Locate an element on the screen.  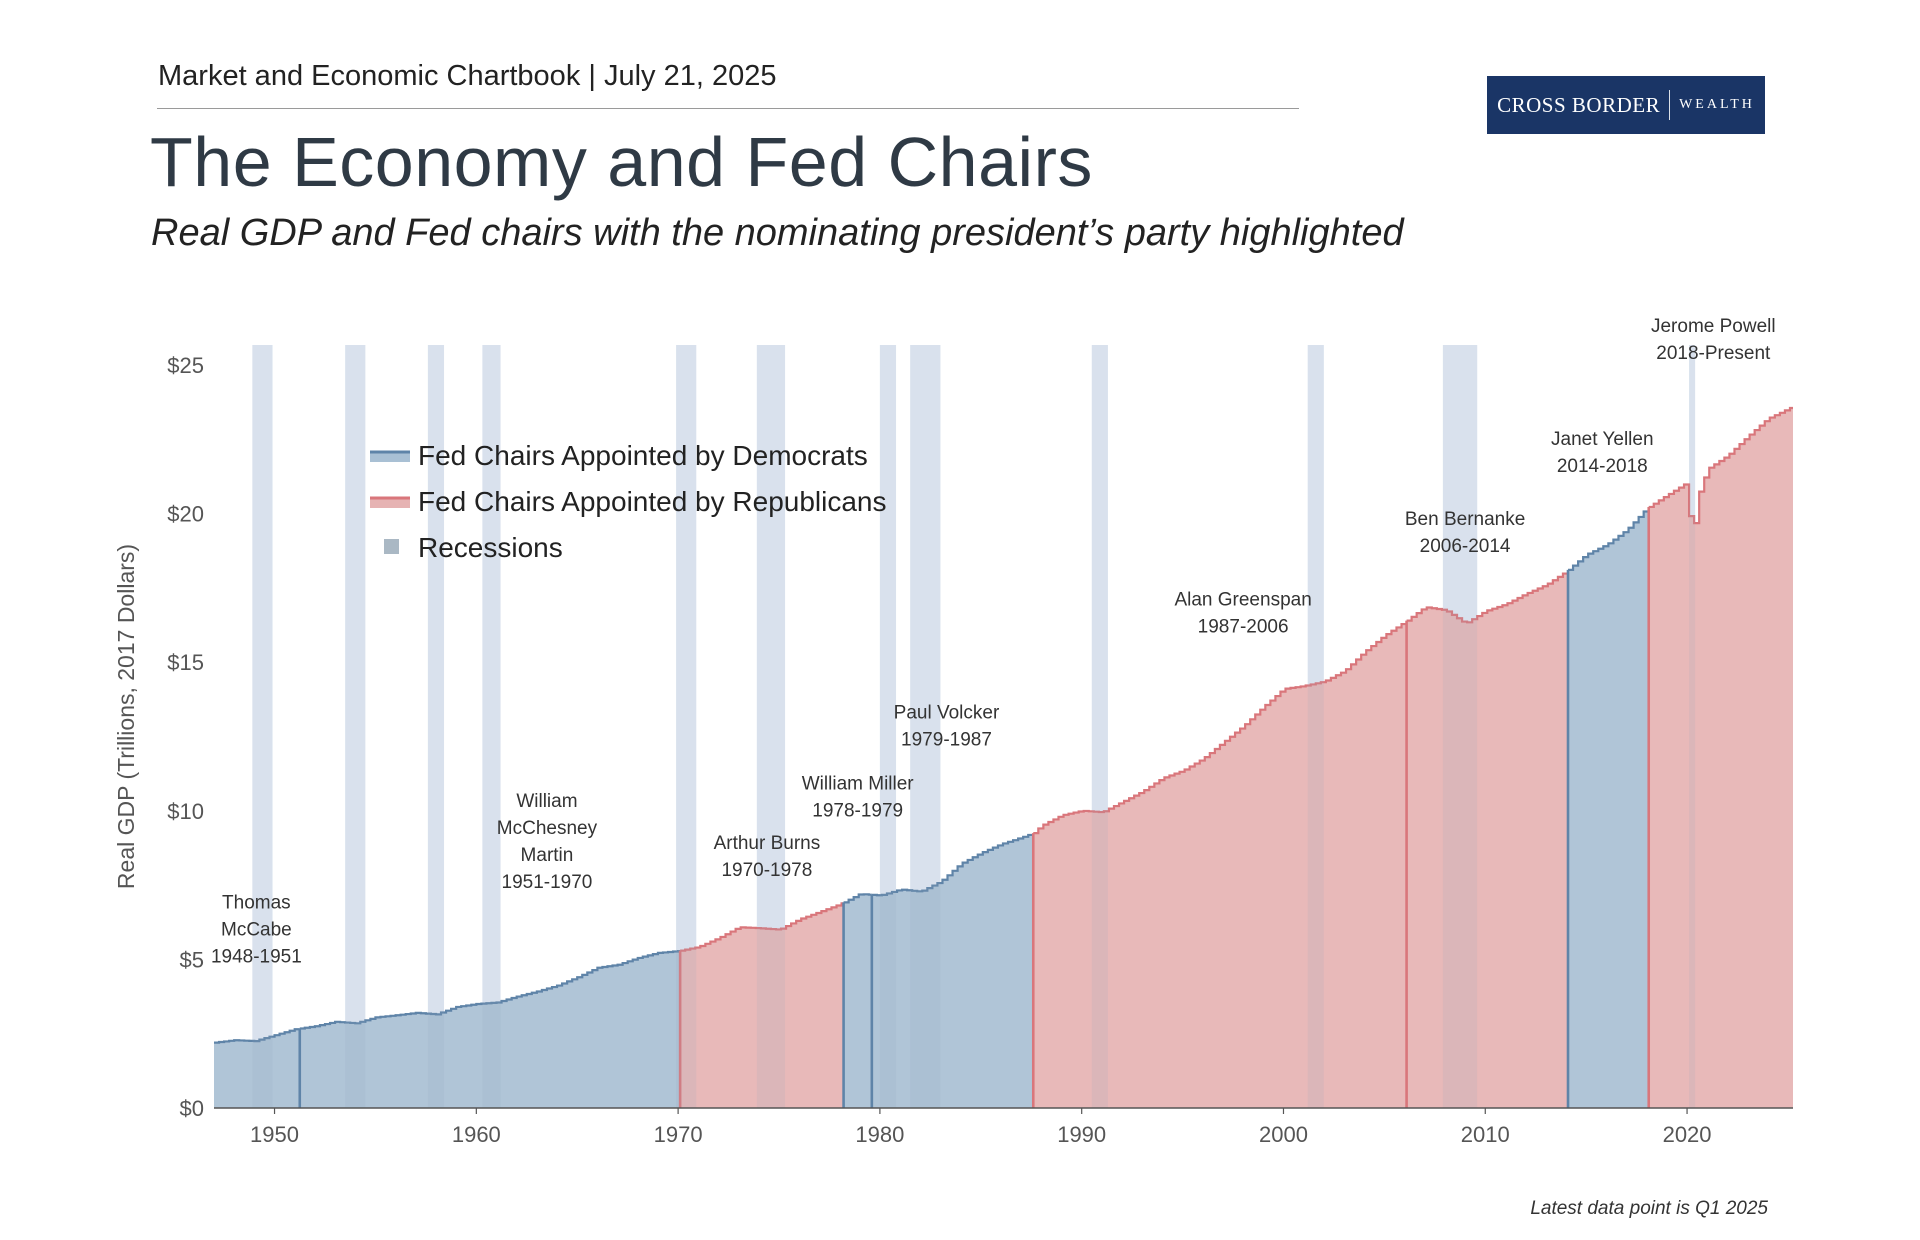
chair-label: 2018-Present is located at coordinates (1713, 353).